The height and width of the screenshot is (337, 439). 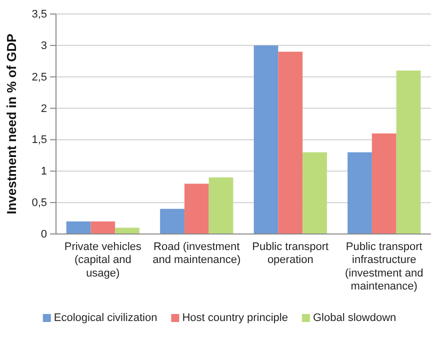 What do you see at coordinates (106, 318) in the screenshot?
I see `legend-label: Ecological civilization` at bounding box center [106, 318].